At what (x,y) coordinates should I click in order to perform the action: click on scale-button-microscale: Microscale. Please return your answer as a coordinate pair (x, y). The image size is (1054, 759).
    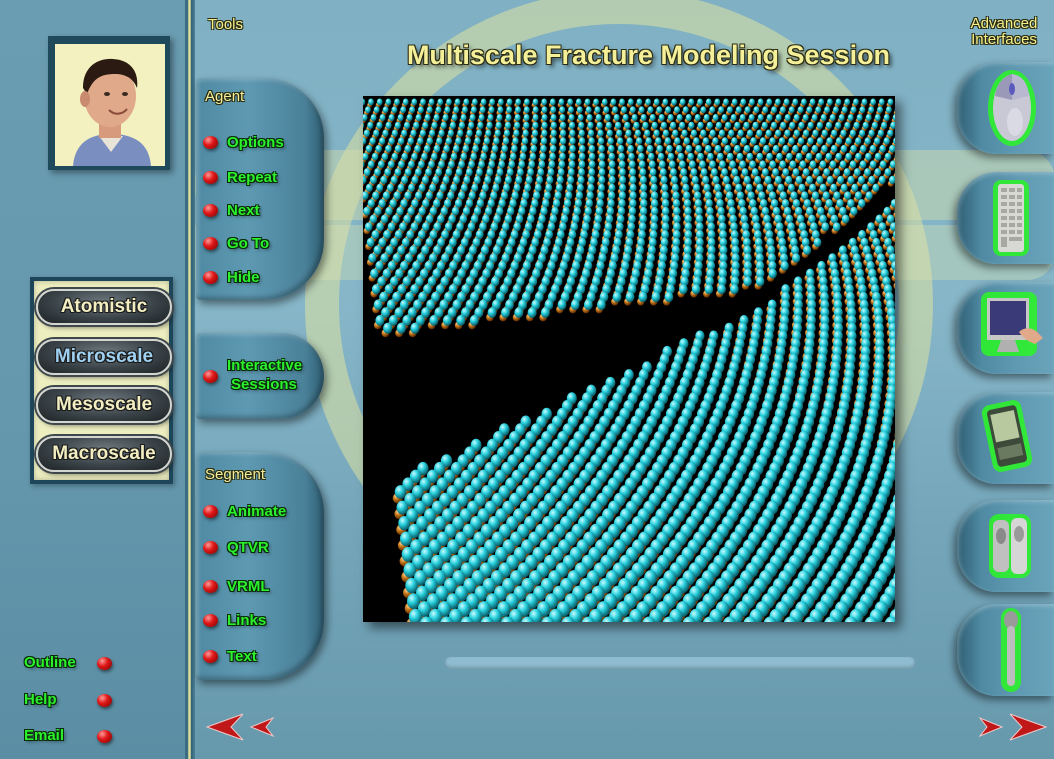
    Looking at the image, I should click on (104, 357).